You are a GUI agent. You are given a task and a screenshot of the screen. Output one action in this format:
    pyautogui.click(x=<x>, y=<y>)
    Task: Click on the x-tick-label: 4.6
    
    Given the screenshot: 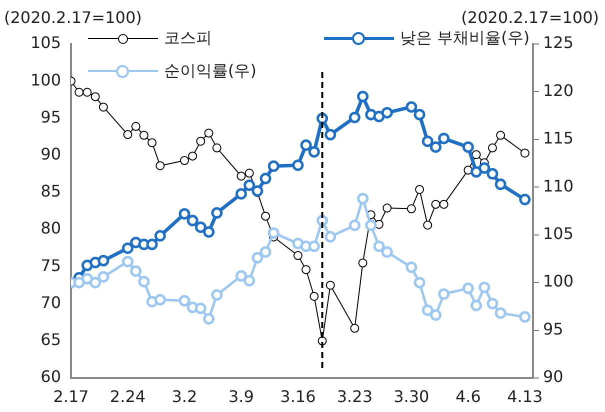 What is the action you would take?
    pyautogui.click(x=468, y=396)
    